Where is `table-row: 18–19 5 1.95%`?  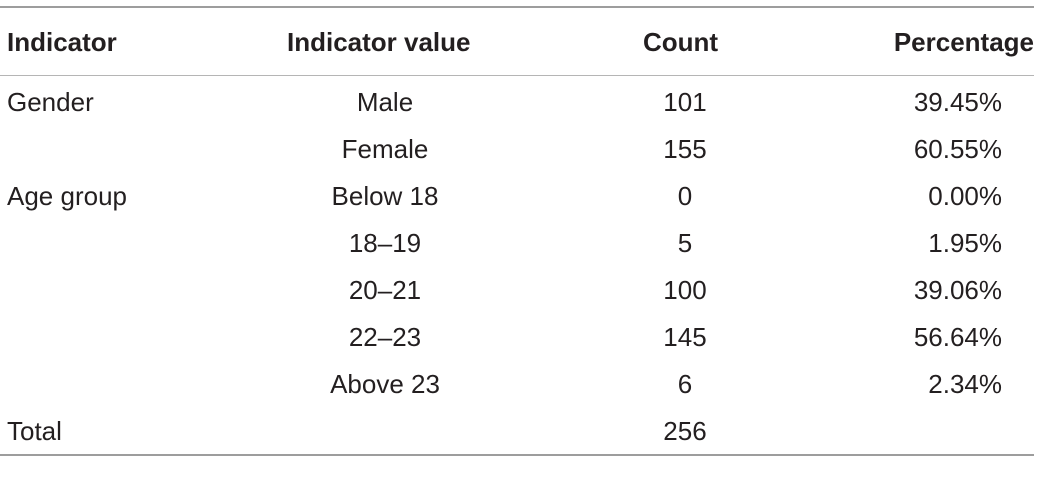 table-row: 18–19 5 1.95% is located at coordinates (517, 242).